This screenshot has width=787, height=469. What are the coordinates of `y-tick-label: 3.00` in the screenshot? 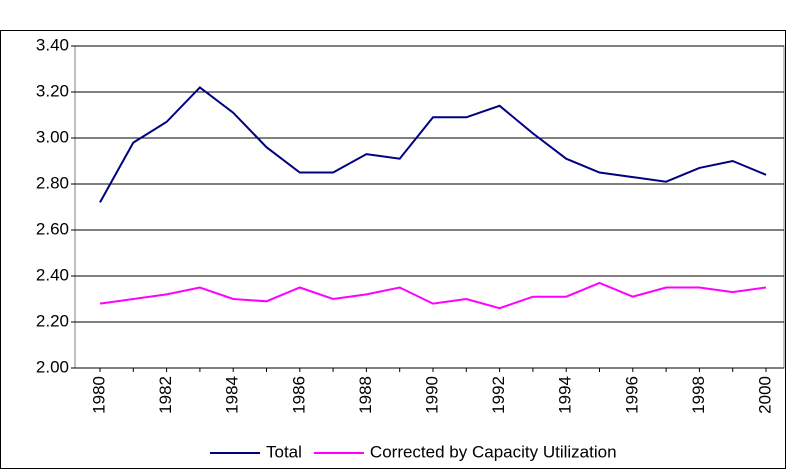 It's located at (52, 136).